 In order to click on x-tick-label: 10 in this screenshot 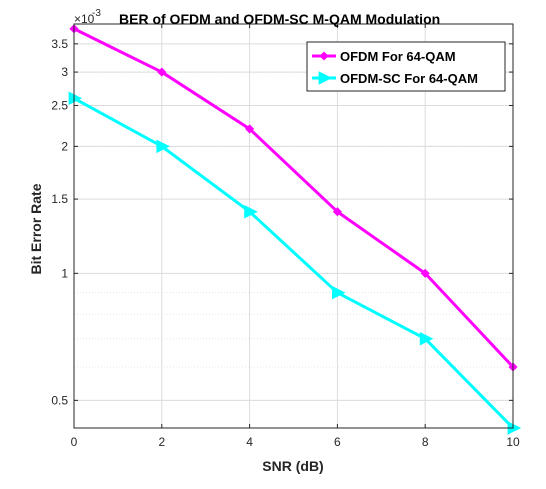, I will do `click(513, 442)`.